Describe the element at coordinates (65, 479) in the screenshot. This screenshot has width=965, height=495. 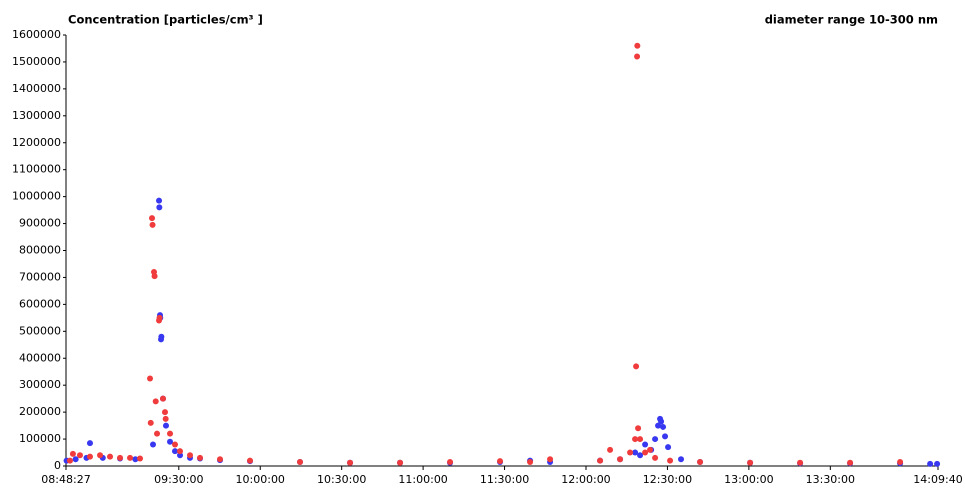
I see `x-tick-label: 08:48:27` at that location.